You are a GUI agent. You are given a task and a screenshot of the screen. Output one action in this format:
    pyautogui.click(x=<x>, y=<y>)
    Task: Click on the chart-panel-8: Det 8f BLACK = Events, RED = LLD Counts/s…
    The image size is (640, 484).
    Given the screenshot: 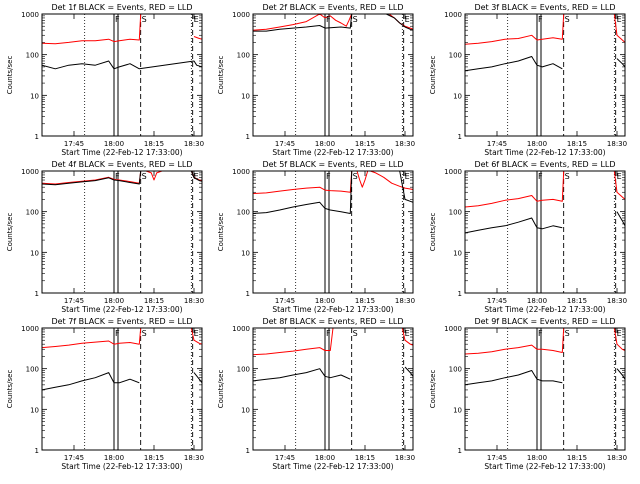 What is the action you would take?
    pyautogui.click(x=316, y=394)
    